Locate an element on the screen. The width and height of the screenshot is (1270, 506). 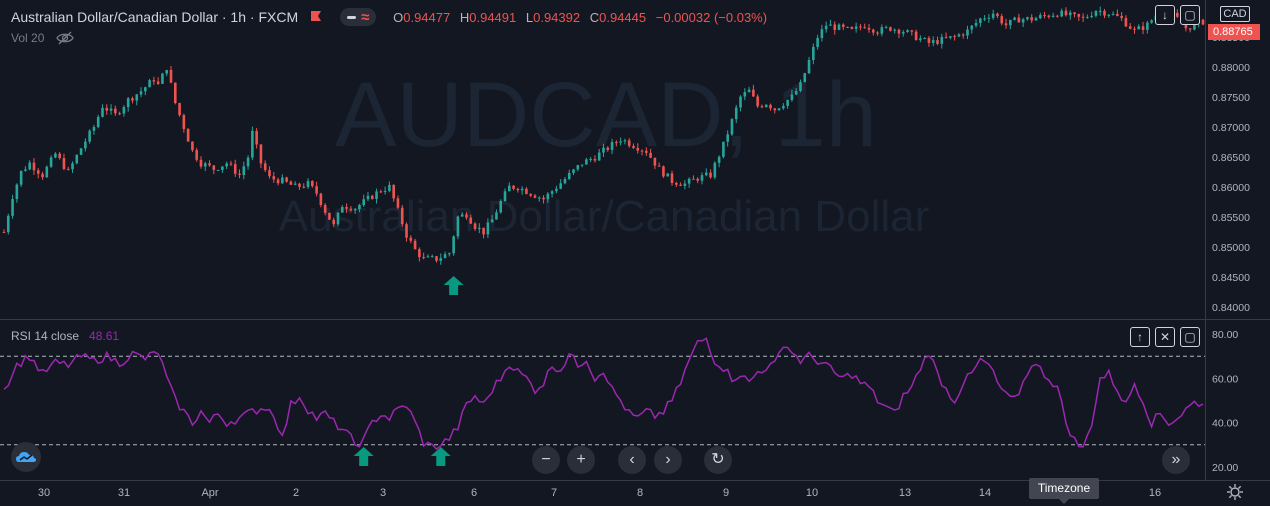
gear-icon is located at coordinates (1235, 492).